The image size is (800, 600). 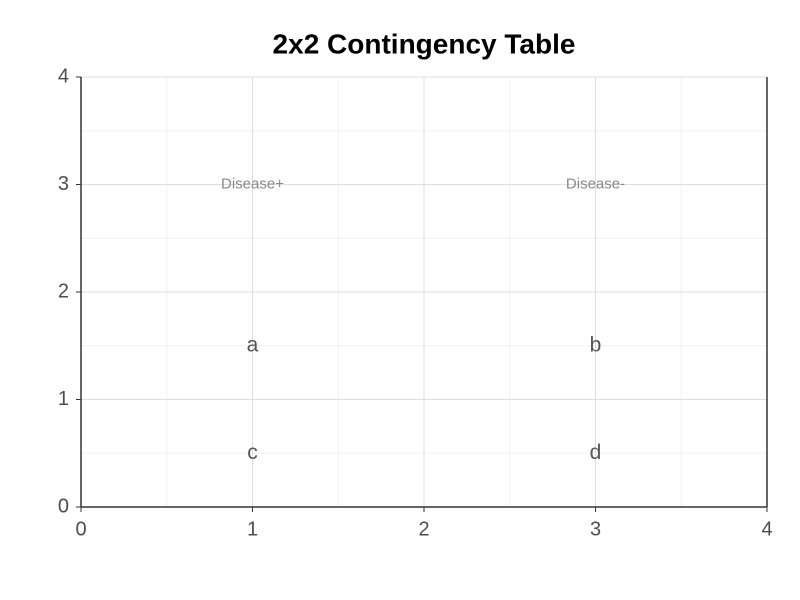 What do you see at coordinates (80, 529) in the screenshot?
I see `x-tick-label: 0` at bounding box center [80, 529].